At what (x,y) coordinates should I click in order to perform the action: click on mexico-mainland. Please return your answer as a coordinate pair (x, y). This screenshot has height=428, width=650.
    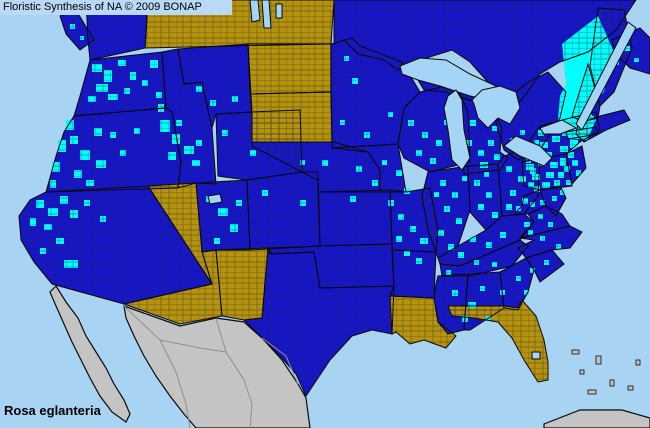
    Looking at the image, I should click on (217, 366).